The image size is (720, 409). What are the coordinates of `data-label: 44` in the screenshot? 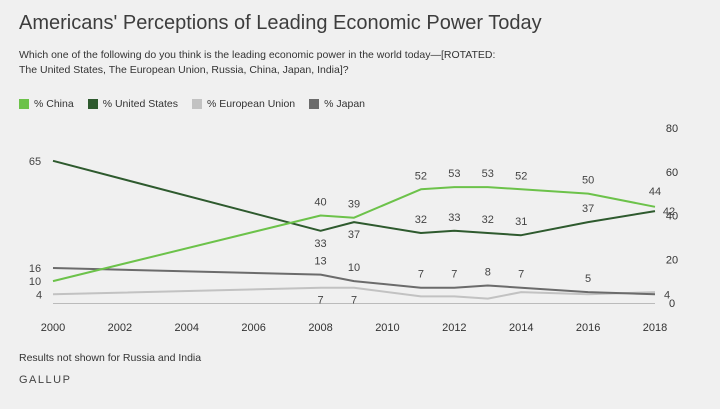 It's located at (655, 192).